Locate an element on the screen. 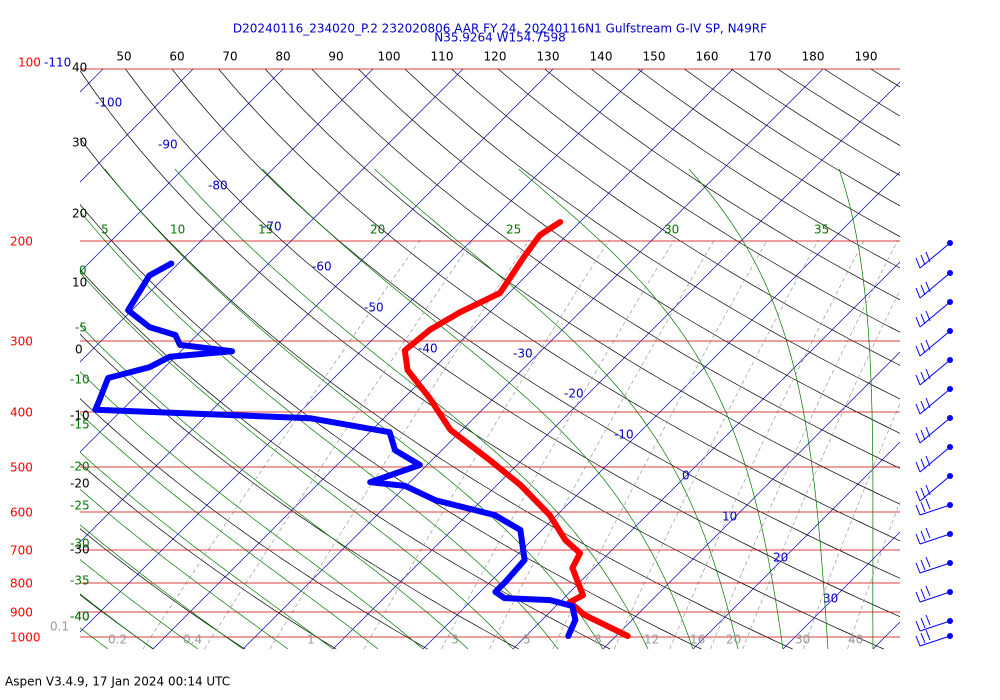 This screenshot has height=700, width=1000. dry-adiabat-label: -30 is located at coordinates (80, 550).